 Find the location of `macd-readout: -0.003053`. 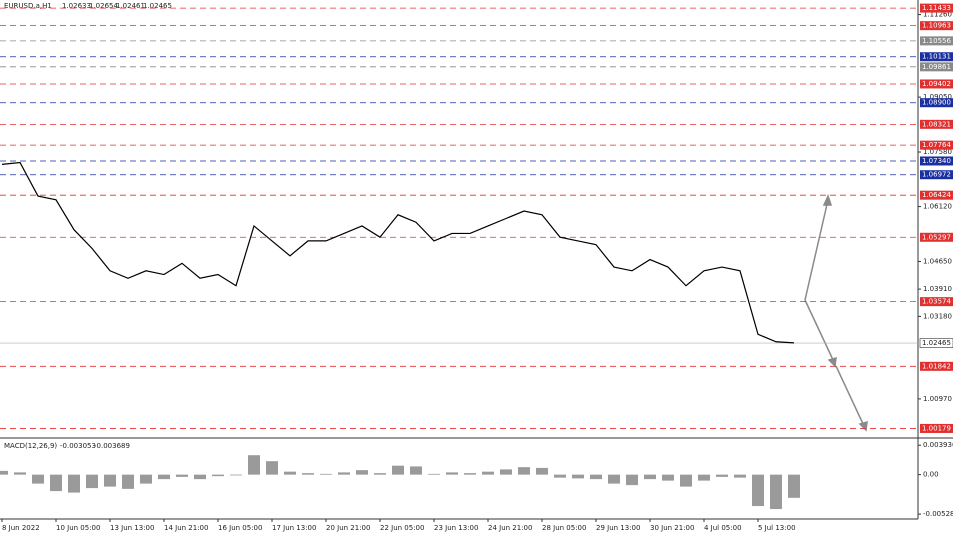

macd-readout: -0.003053 is located at coordinates (78, 446).